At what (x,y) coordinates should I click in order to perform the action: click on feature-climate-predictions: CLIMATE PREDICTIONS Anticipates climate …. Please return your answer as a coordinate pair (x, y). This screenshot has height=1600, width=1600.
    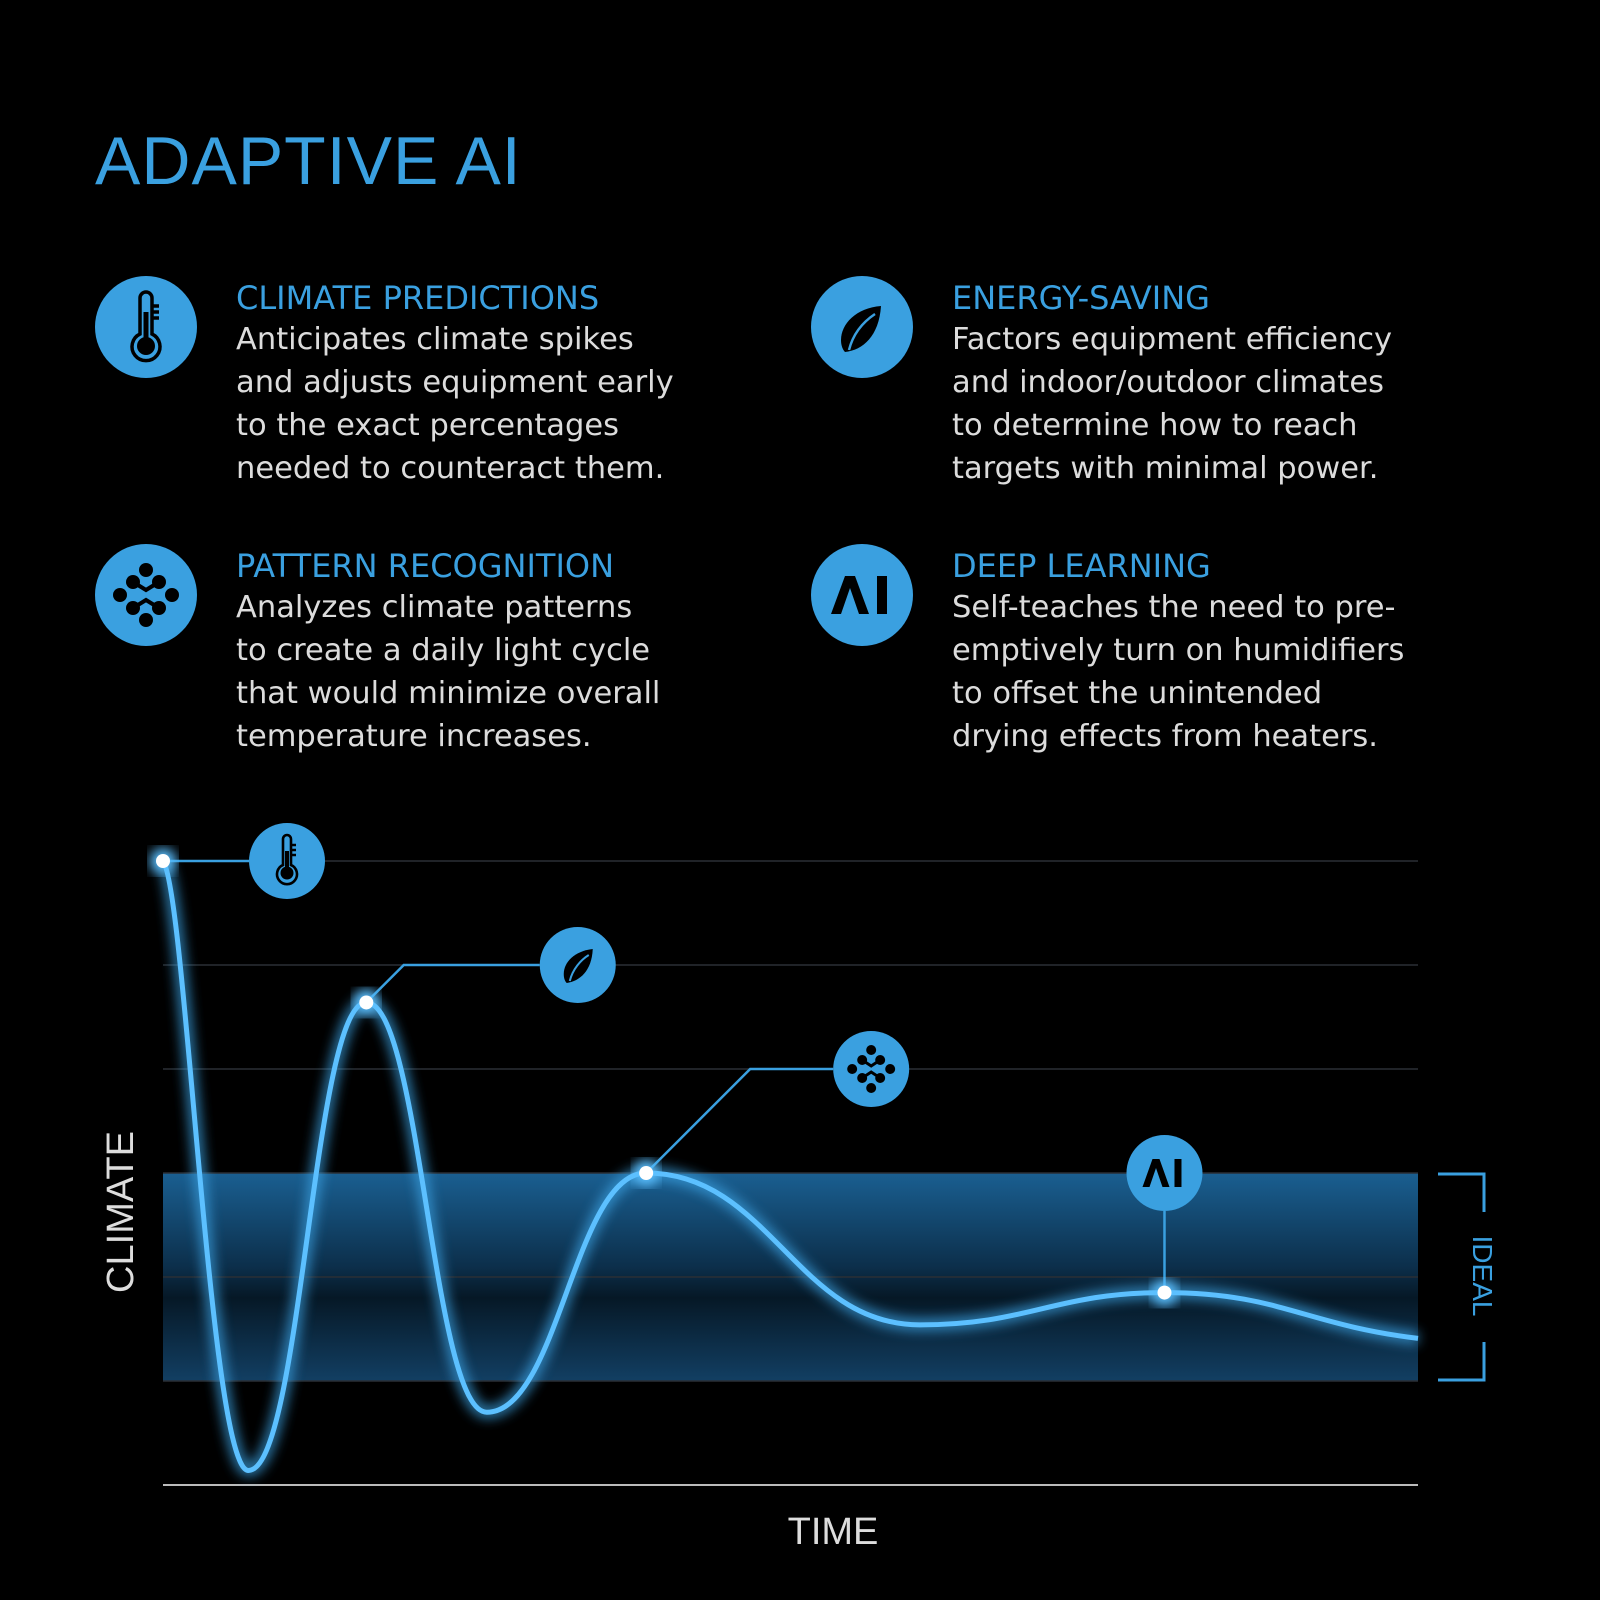
    Looking at the image, I should click on (445, 383).